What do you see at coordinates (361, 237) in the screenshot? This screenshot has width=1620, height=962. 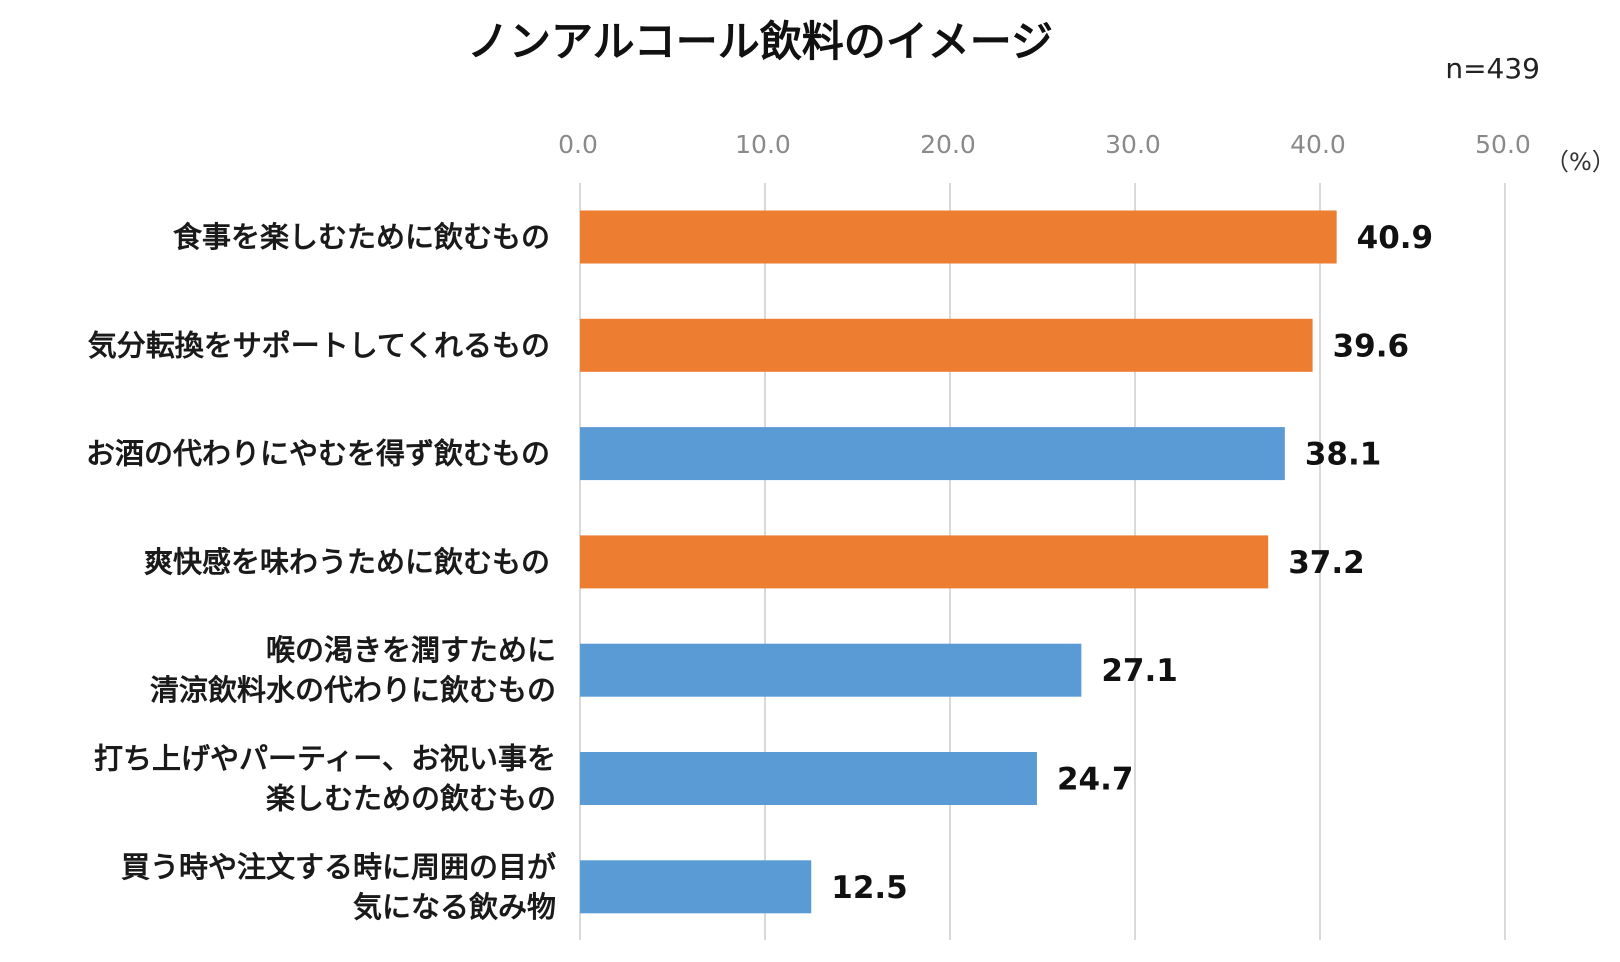 I see `category-label: 食事を楽しむために飲むもの` at bounding box center [361, 237].